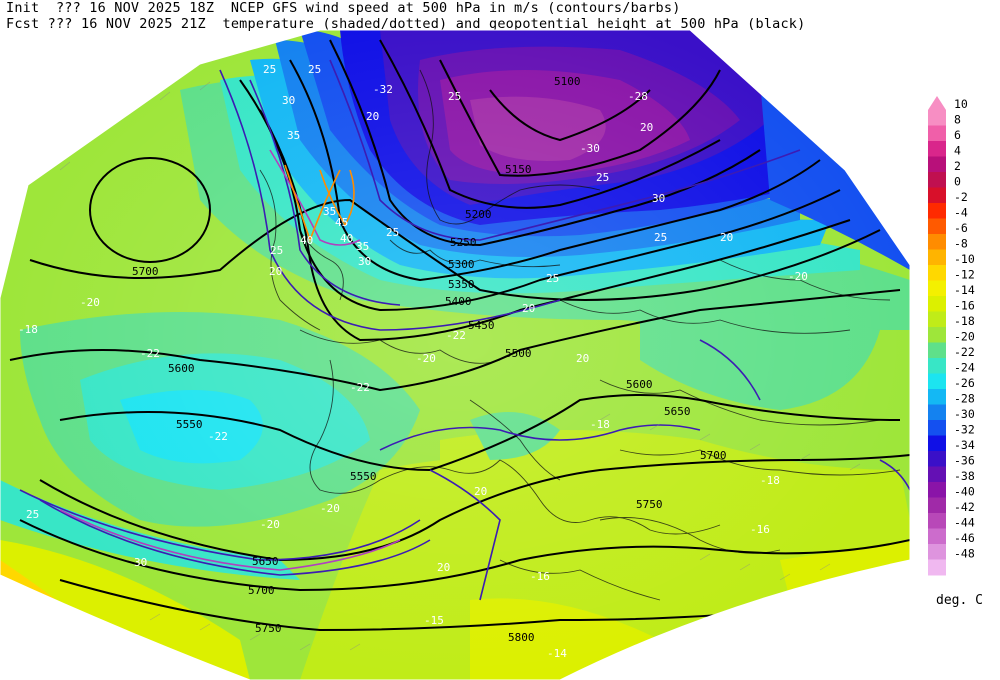 The width and height of the screenshot is (1000, 680). Describe the element at coordinates (957, 135) in the screenshot. I see `legend-label: 6` at that location.